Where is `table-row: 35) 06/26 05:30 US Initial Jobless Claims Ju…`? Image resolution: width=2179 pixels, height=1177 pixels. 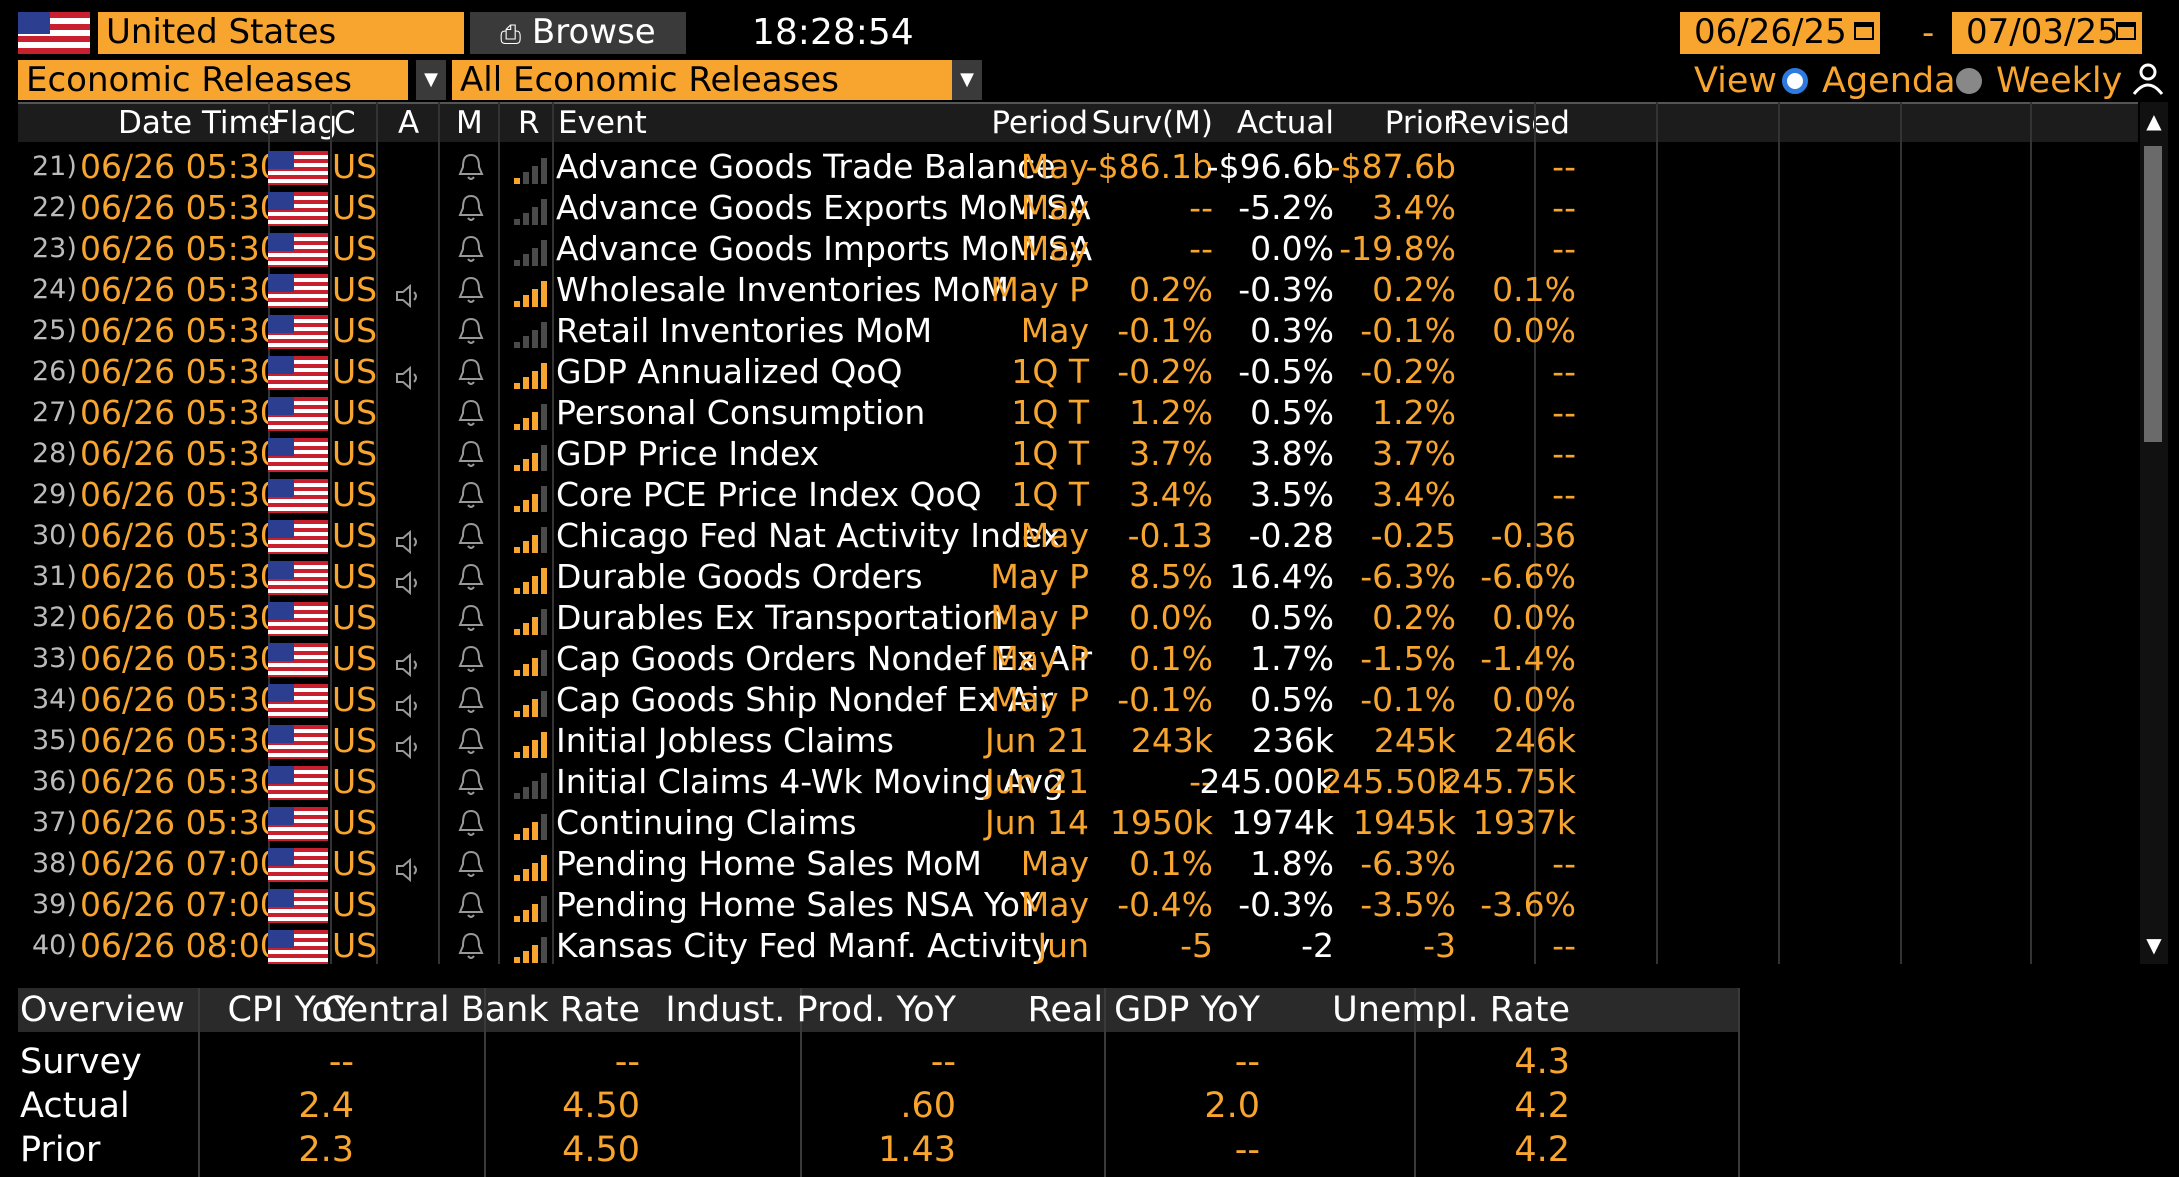 table-row: 35) 06/26 05:30 US Initial Jobless Claims Ju… is located at coordinates (1078, 740).